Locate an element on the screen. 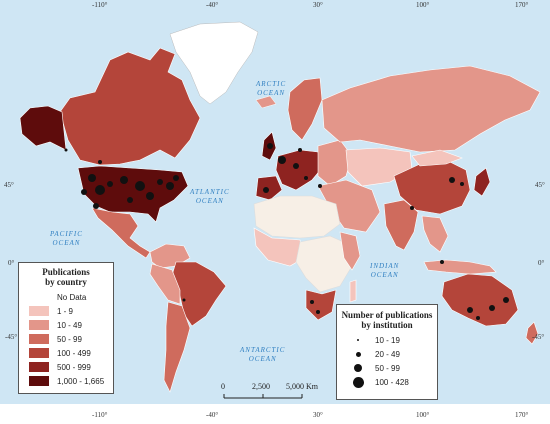 This screenshot has width=550, height=424. country-south-africa is located at coordinates (321, 305).